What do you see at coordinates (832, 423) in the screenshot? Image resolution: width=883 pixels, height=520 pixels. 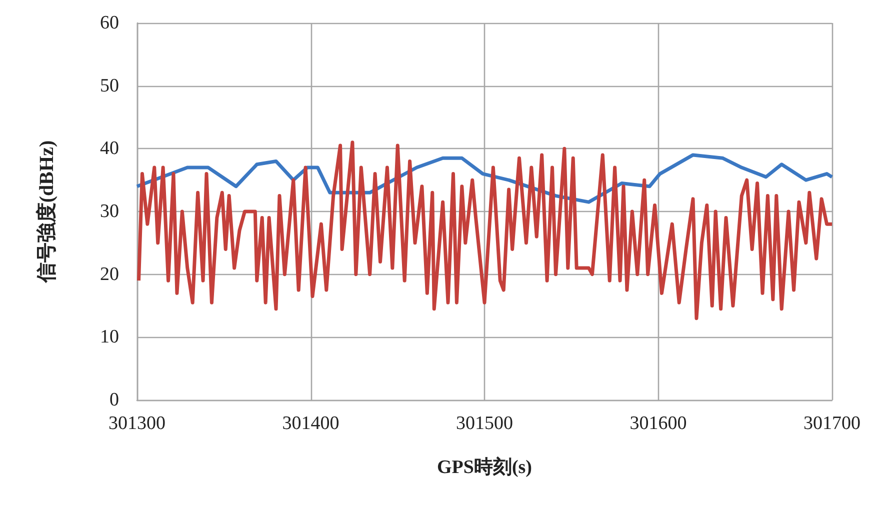 I see `x-tick-label: 301700` at bounding box center [832, 423].